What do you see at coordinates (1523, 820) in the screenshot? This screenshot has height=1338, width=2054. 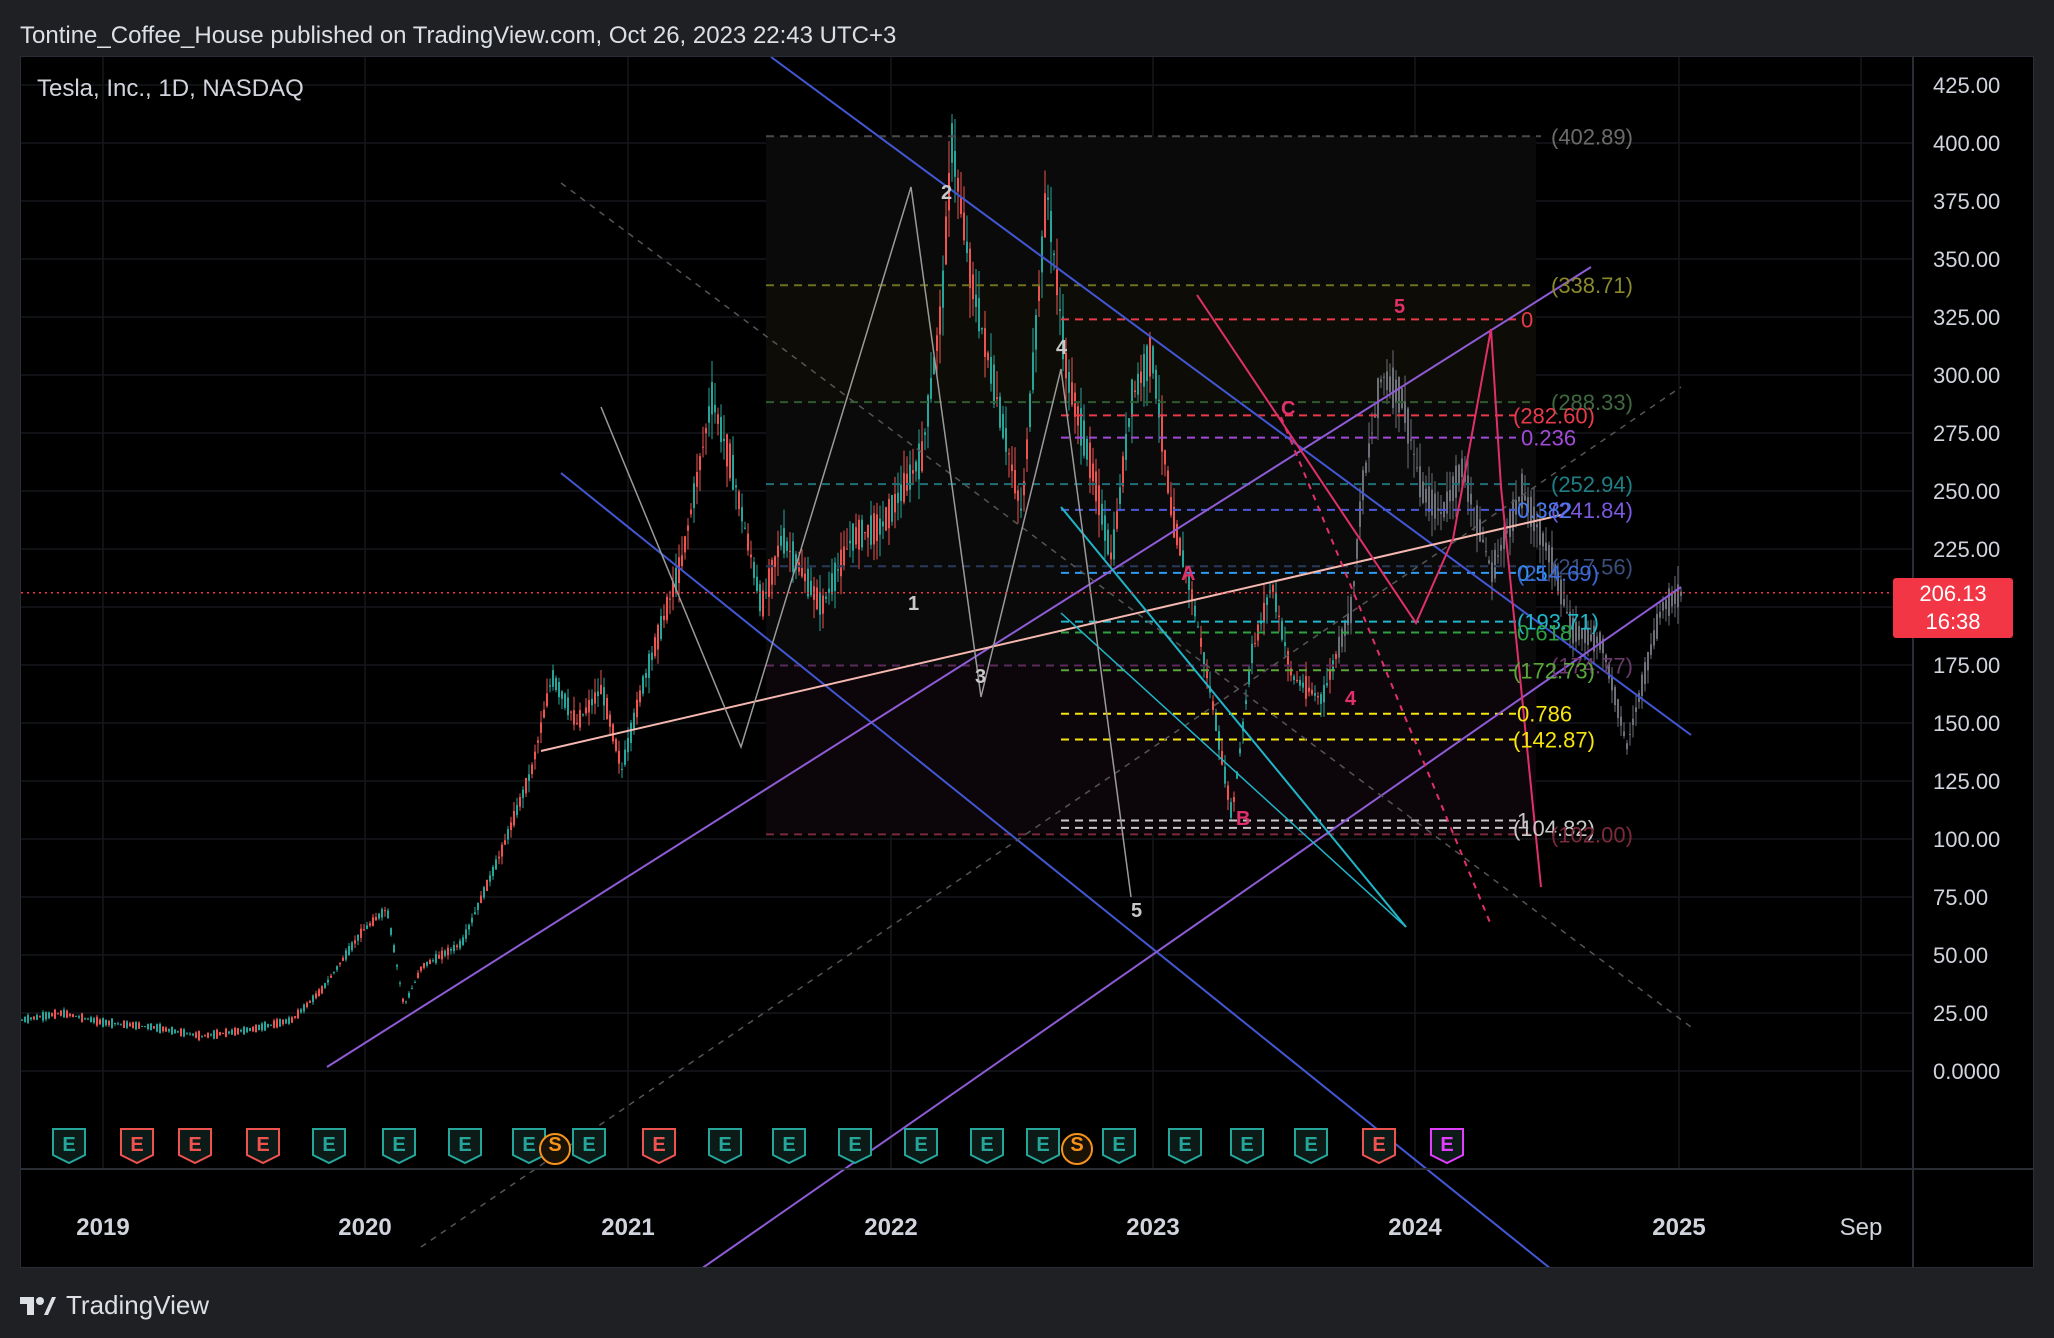 I see `fib-level-label: 1` at bounding box center [1523, 820].